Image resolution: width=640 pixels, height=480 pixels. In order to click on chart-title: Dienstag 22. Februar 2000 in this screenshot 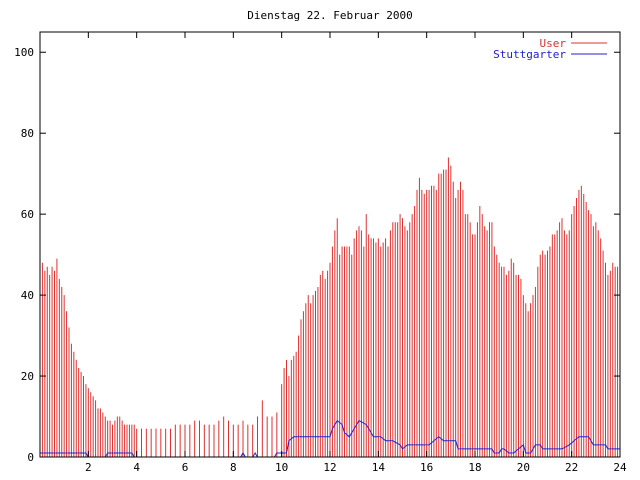, I will do `click(330, 15)`.